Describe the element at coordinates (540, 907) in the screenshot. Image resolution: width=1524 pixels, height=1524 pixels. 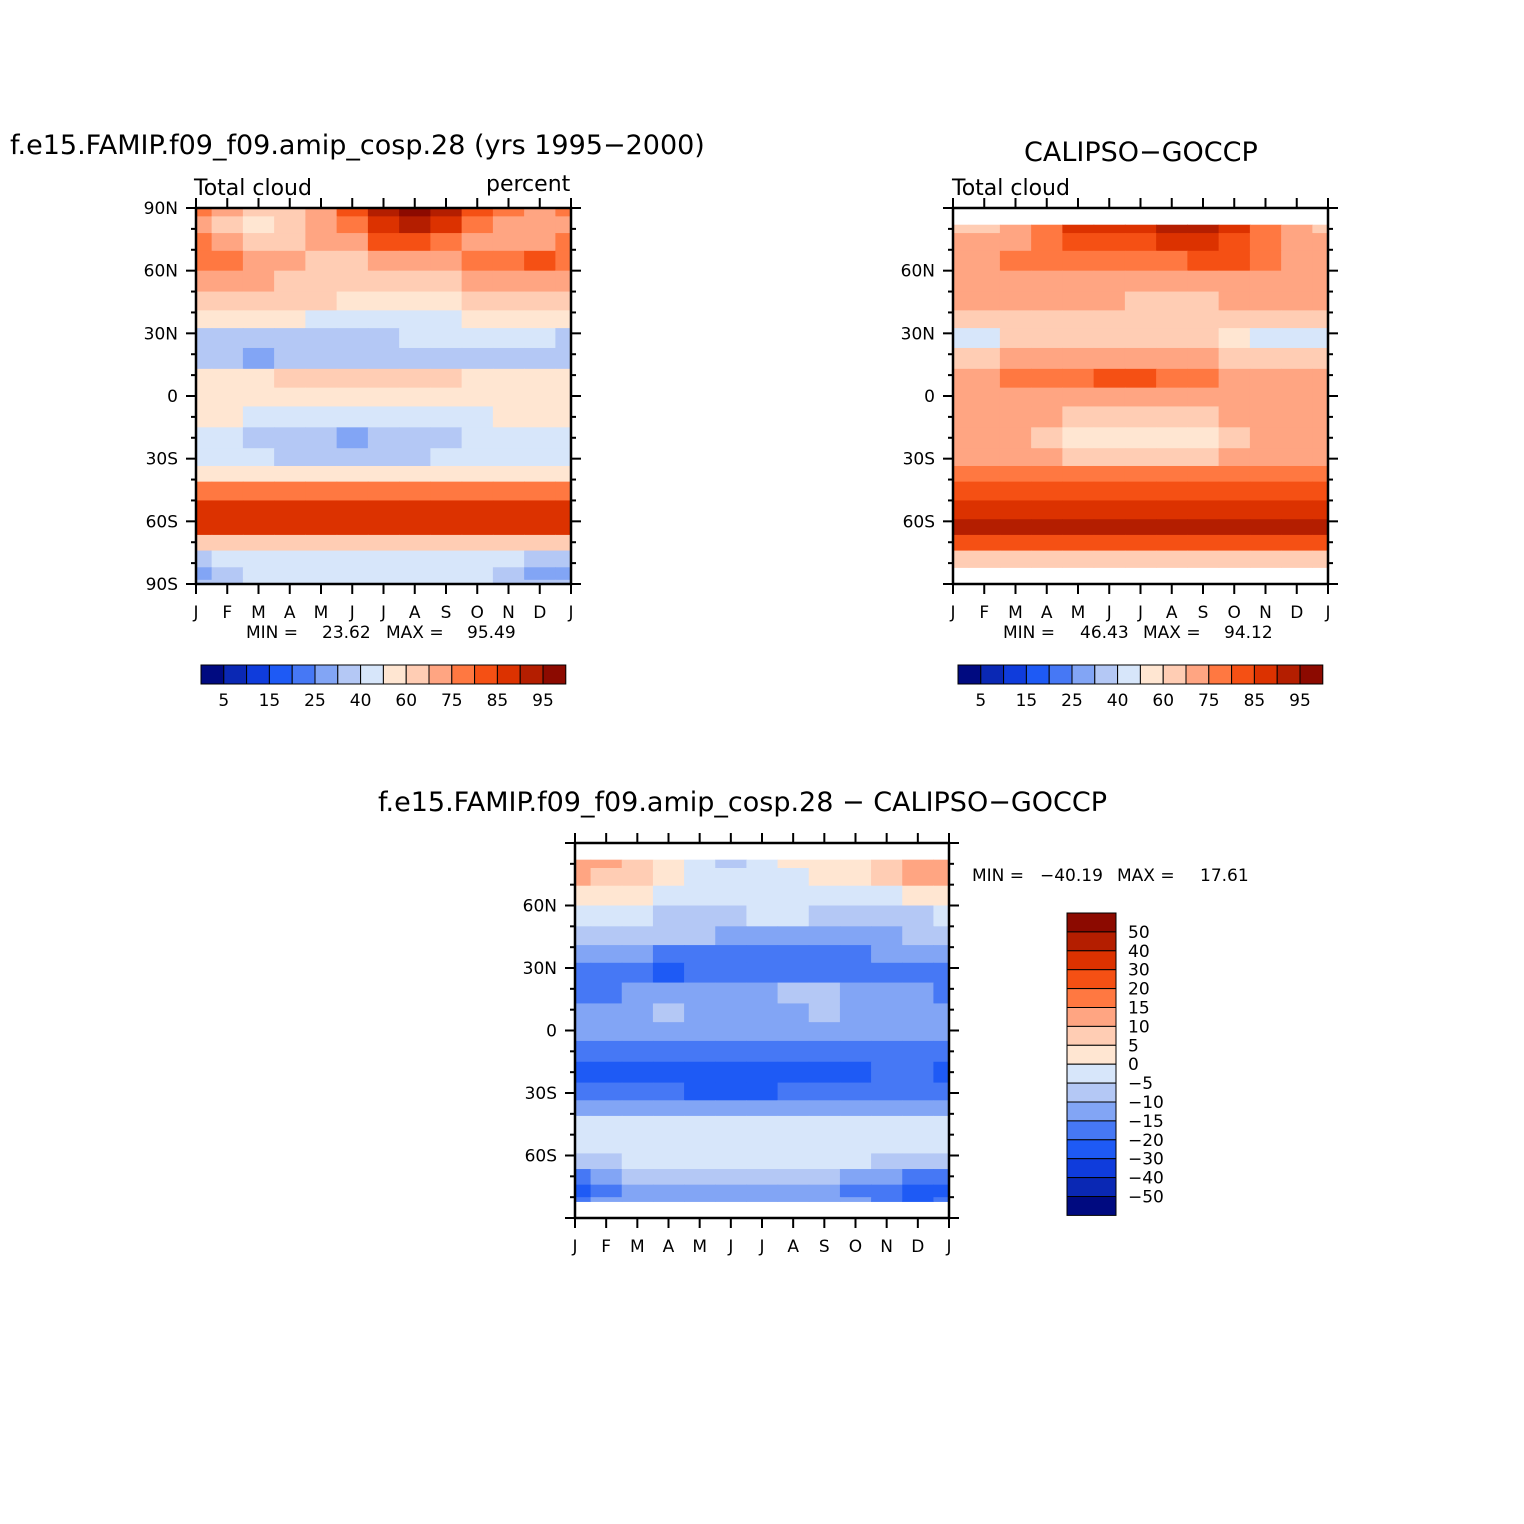
I see `y-tick-label: 60N` at that location.